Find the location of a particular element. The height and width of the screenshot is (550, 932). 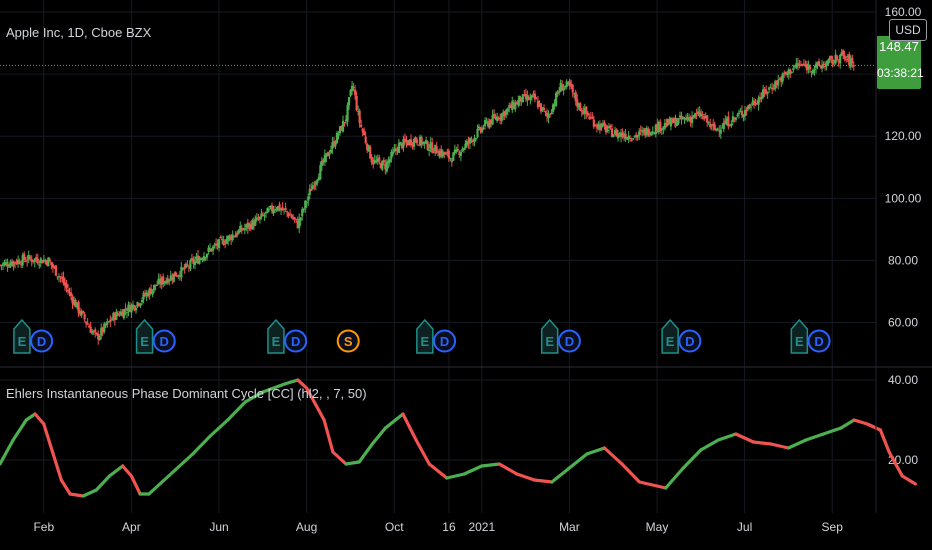

split-letter: S is located at coordinates (348, 341).